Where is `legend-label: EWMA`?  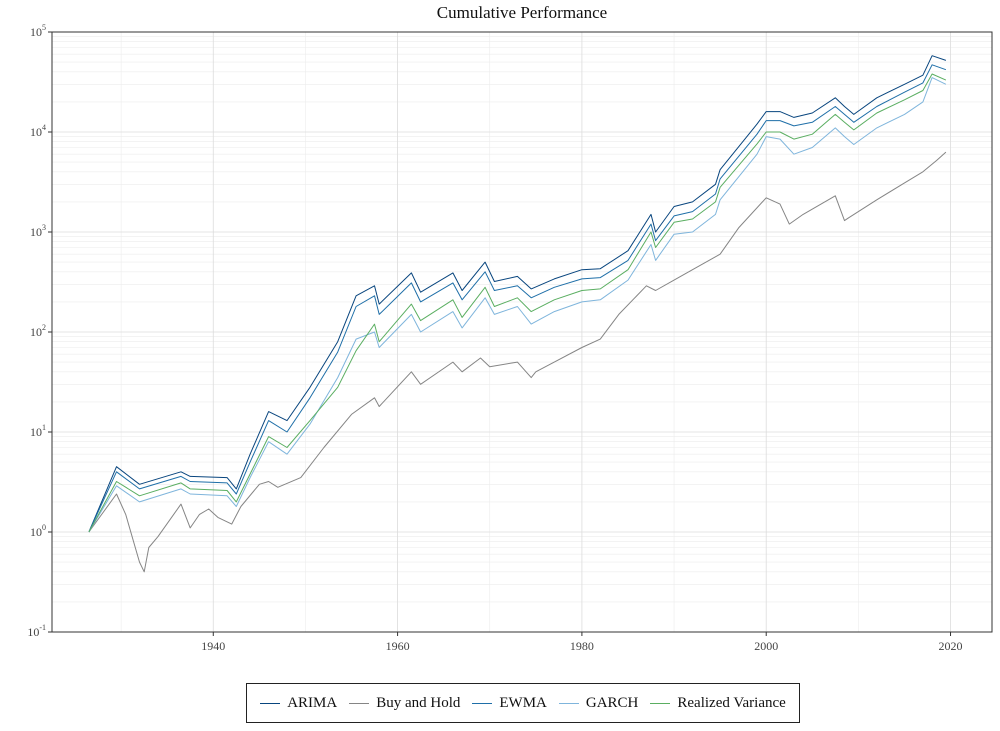 legend-label: EWMA is located at coordinates (523, 703).